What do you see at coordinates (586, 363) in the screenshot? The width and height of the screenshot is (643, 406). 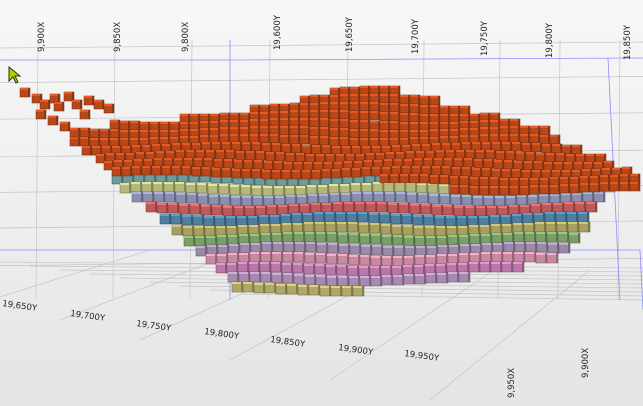 I see `axis-label-bottom-x: 9,900X` at bounding box center [586, 363].